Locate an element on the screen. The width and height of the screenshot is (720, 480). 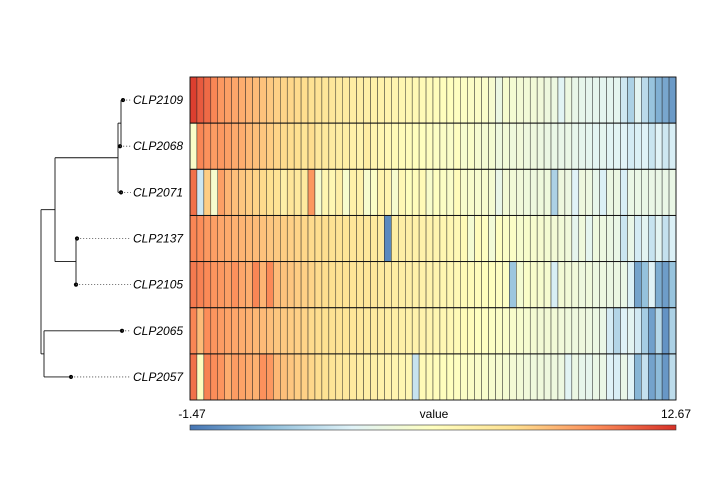
row-label: CLP2057 is located at coordinates (158, 377).